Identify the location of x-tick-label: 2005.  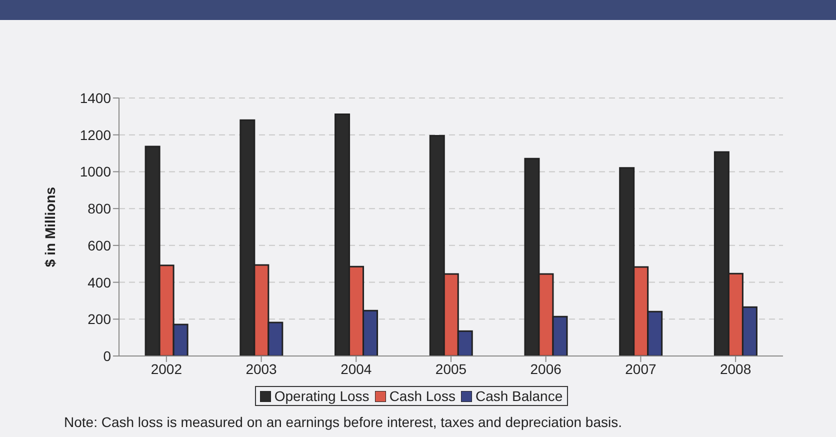
(451, 368).